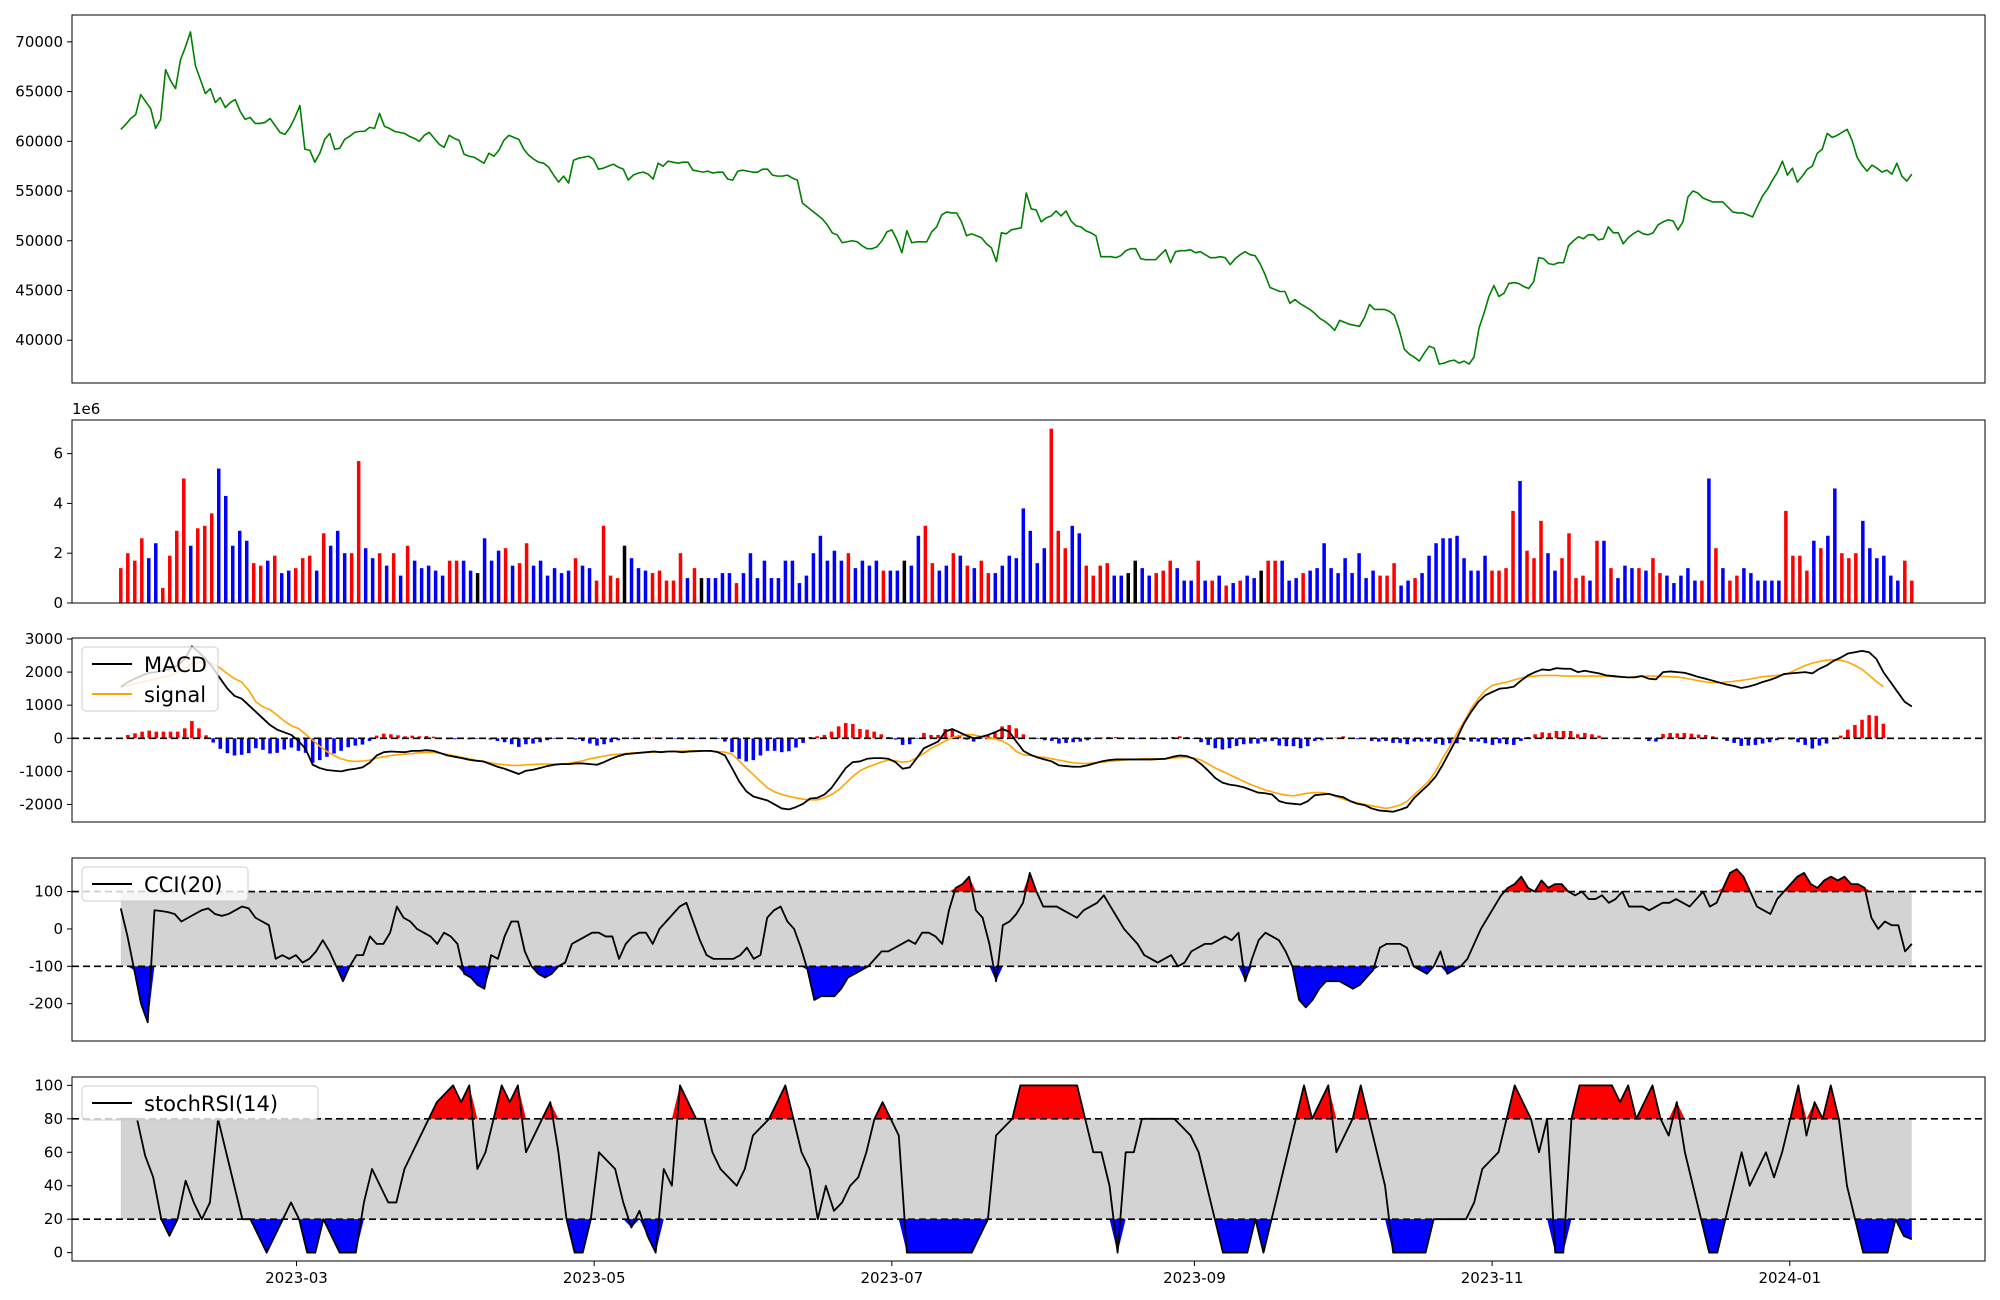  What do you see at coordinates (53, 1186) in the screenshot?
I see `stochrsi-ytick-label: 40` at bounding box center [53, 1186].